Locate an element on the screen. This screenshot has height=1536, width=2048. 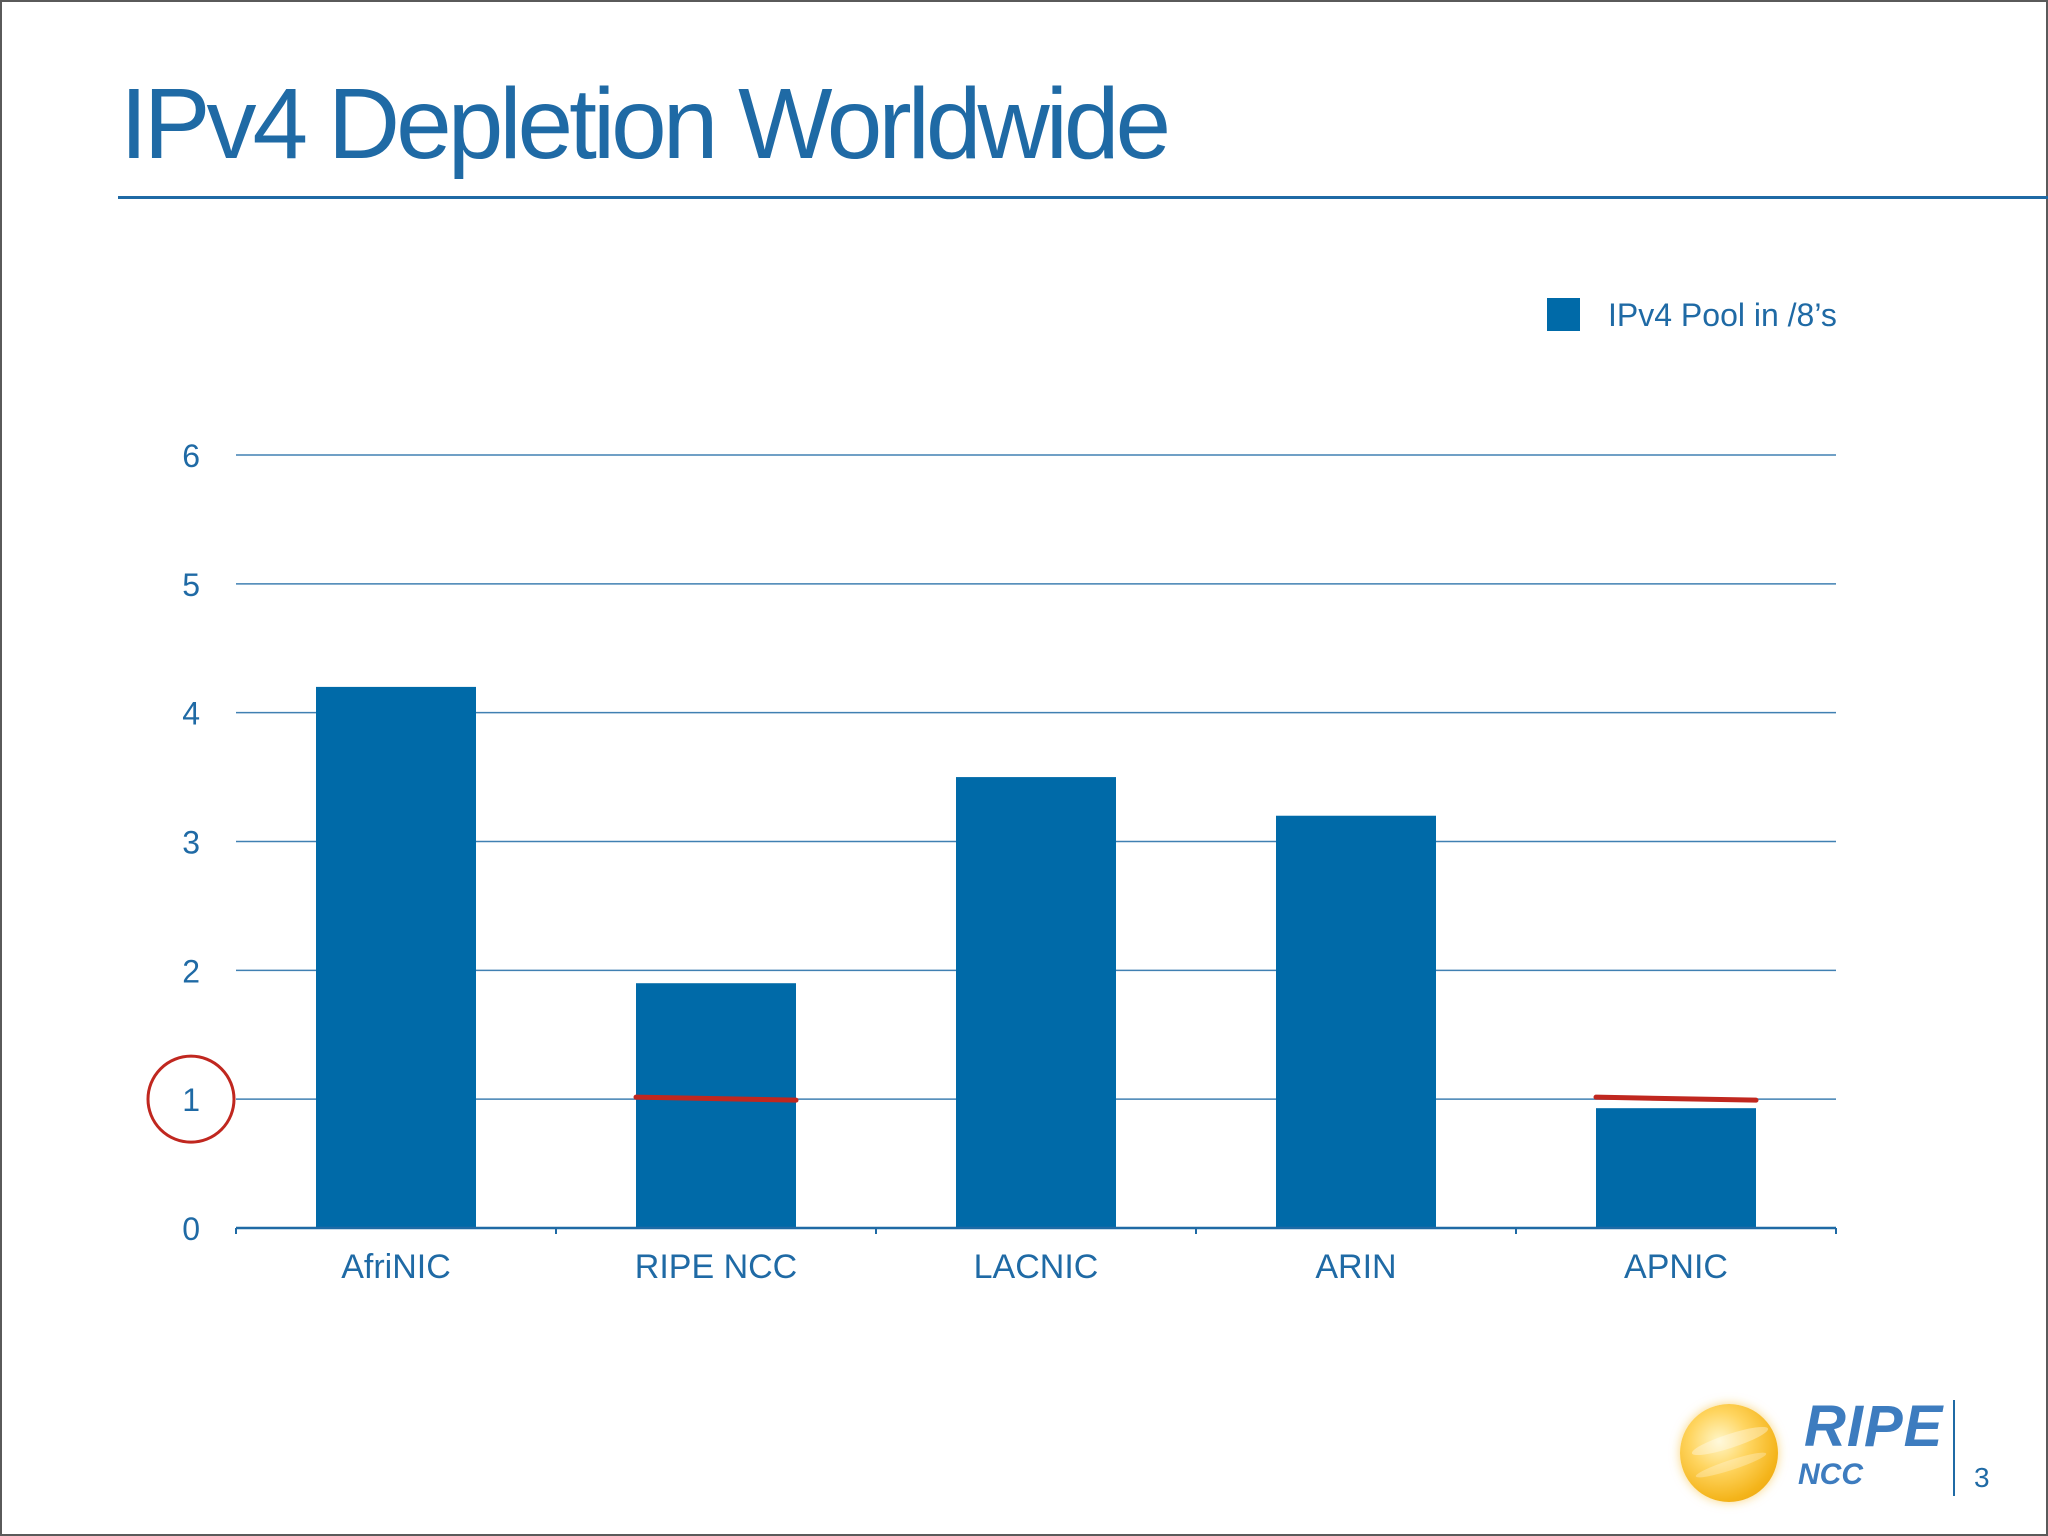
slide-title: IPv4 Depletion Worldwide is located at coordinates (645, 124).